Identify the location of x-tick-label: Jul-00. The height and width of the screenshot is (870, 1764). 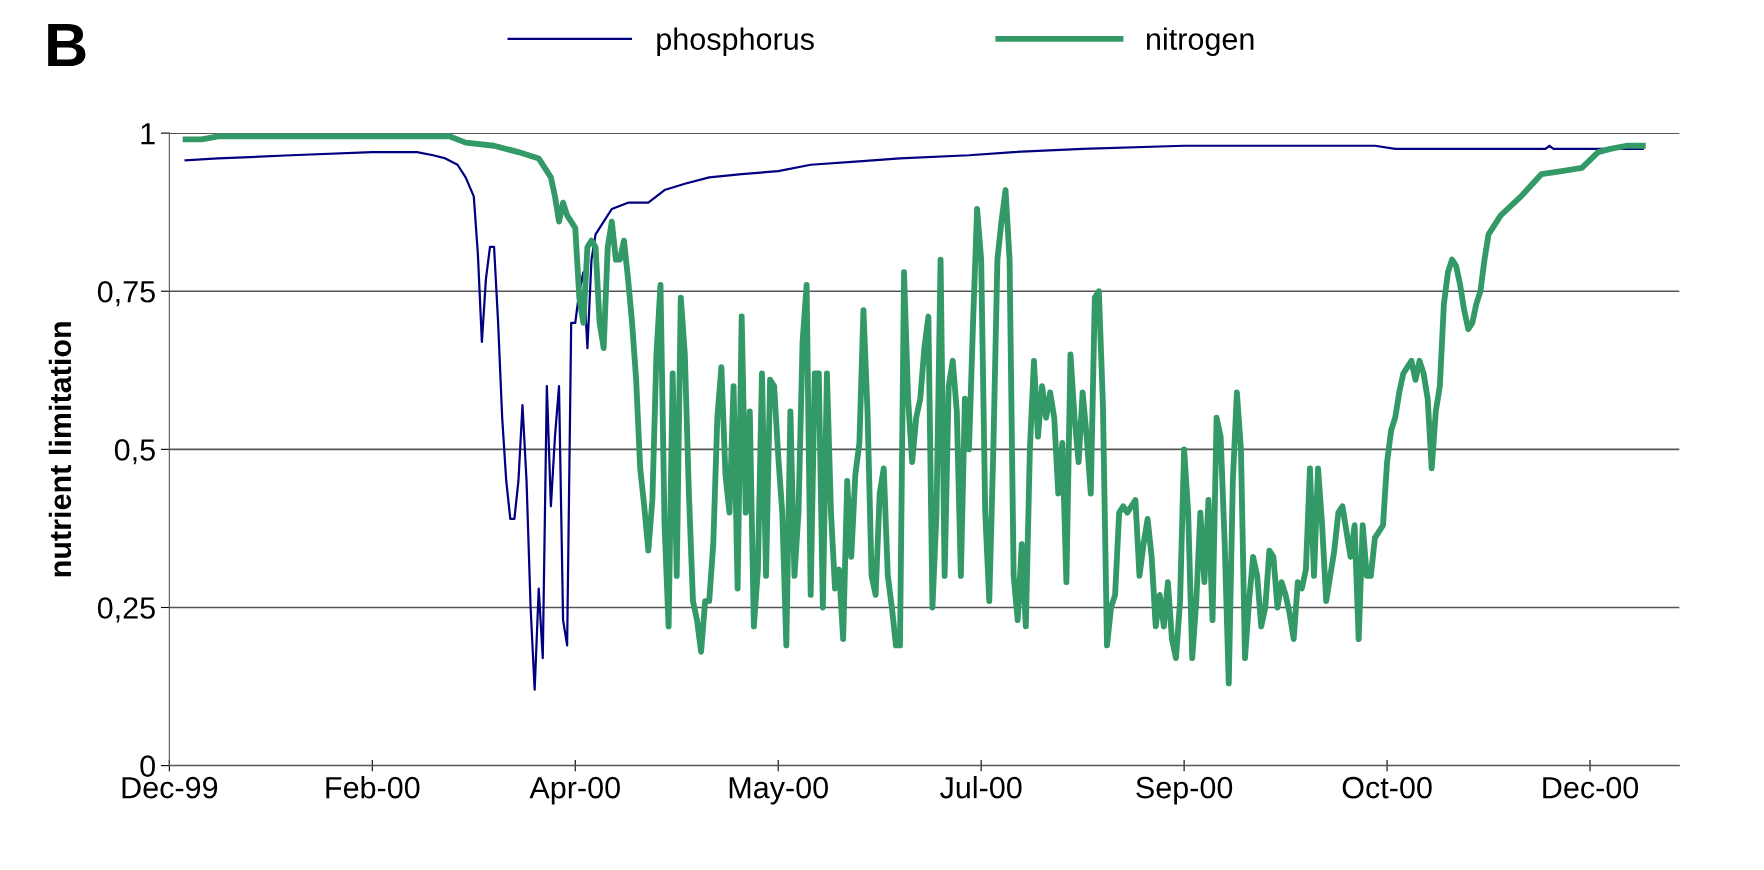
(981, 787).